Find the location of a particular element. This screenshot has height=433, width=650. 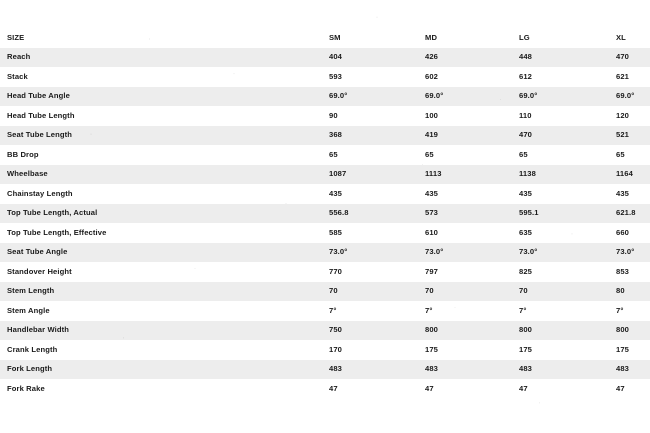

table-row: Stack 593 602 612 621 is located at coordinates (325, 77).